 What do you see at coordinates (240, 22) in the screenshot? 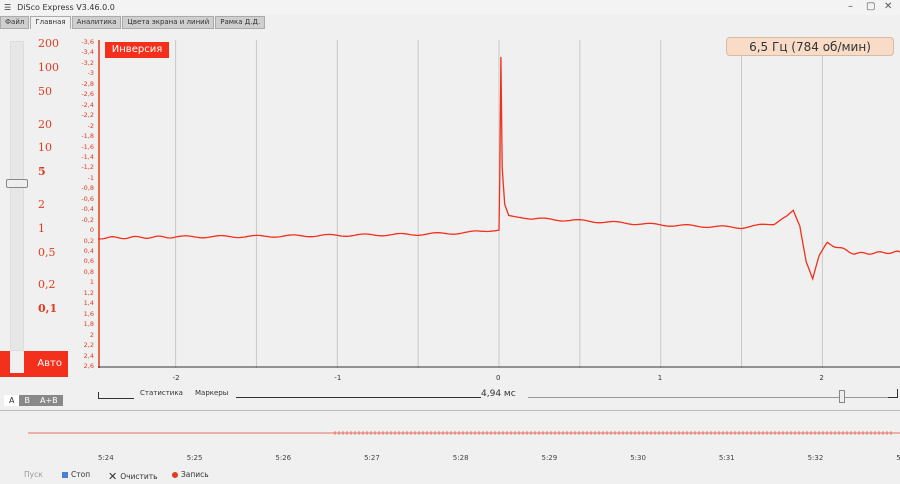
I see `tab-frame: Рамка Д.Д.` at bounding box center [240, 22].